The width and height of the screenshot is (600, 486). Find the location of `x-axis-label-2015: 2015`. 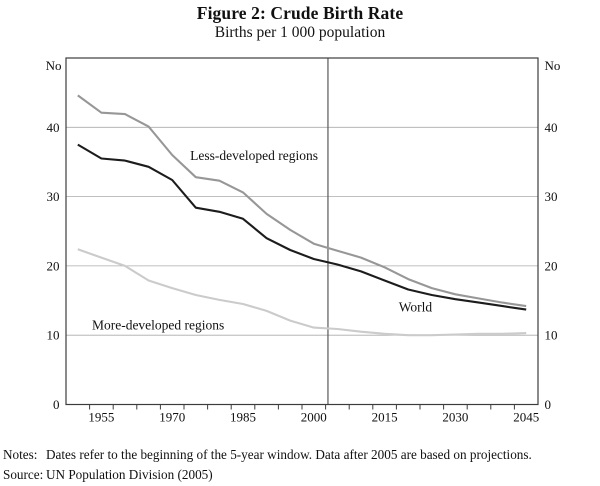

x-axis-label-2015: 2015 is located at coordinates (385, 417).